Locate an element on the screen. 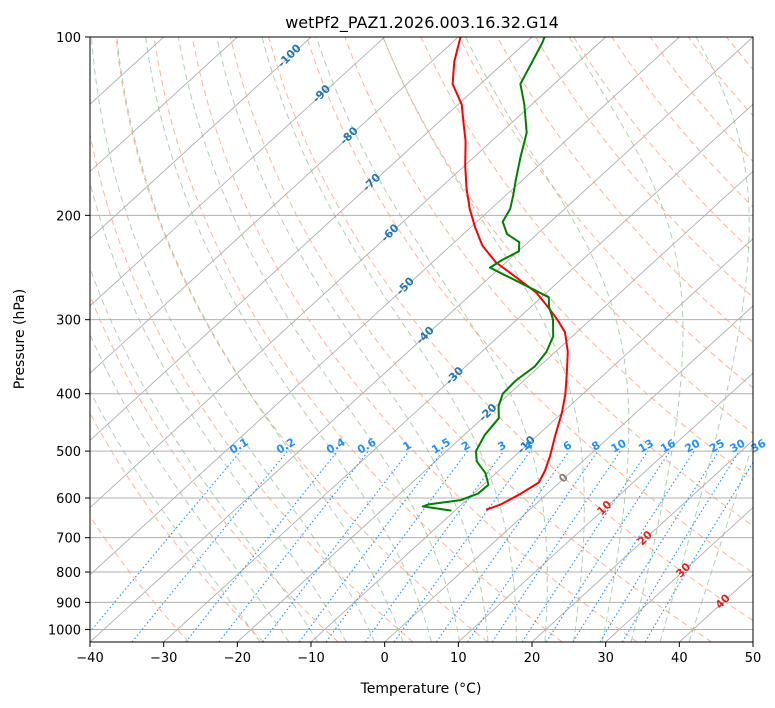  temperature-profile-line is located at coordinates (510, 274).